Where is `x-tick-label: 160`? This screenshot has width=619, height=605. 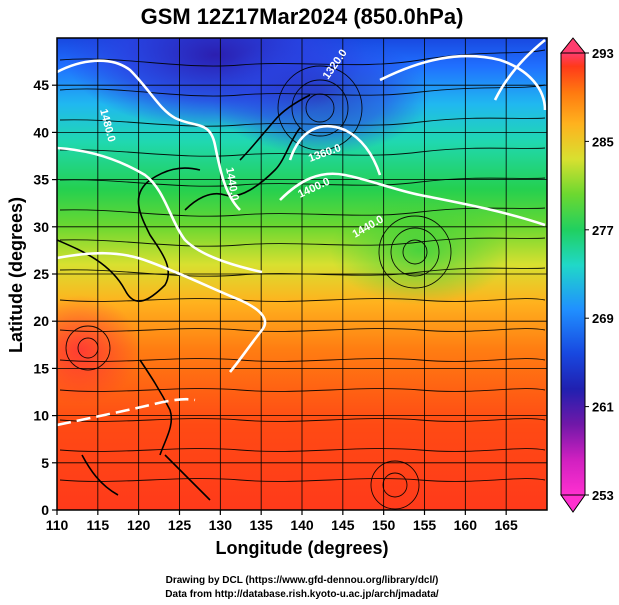
x-tick-label: 160 is located at coordinates (466, 525).